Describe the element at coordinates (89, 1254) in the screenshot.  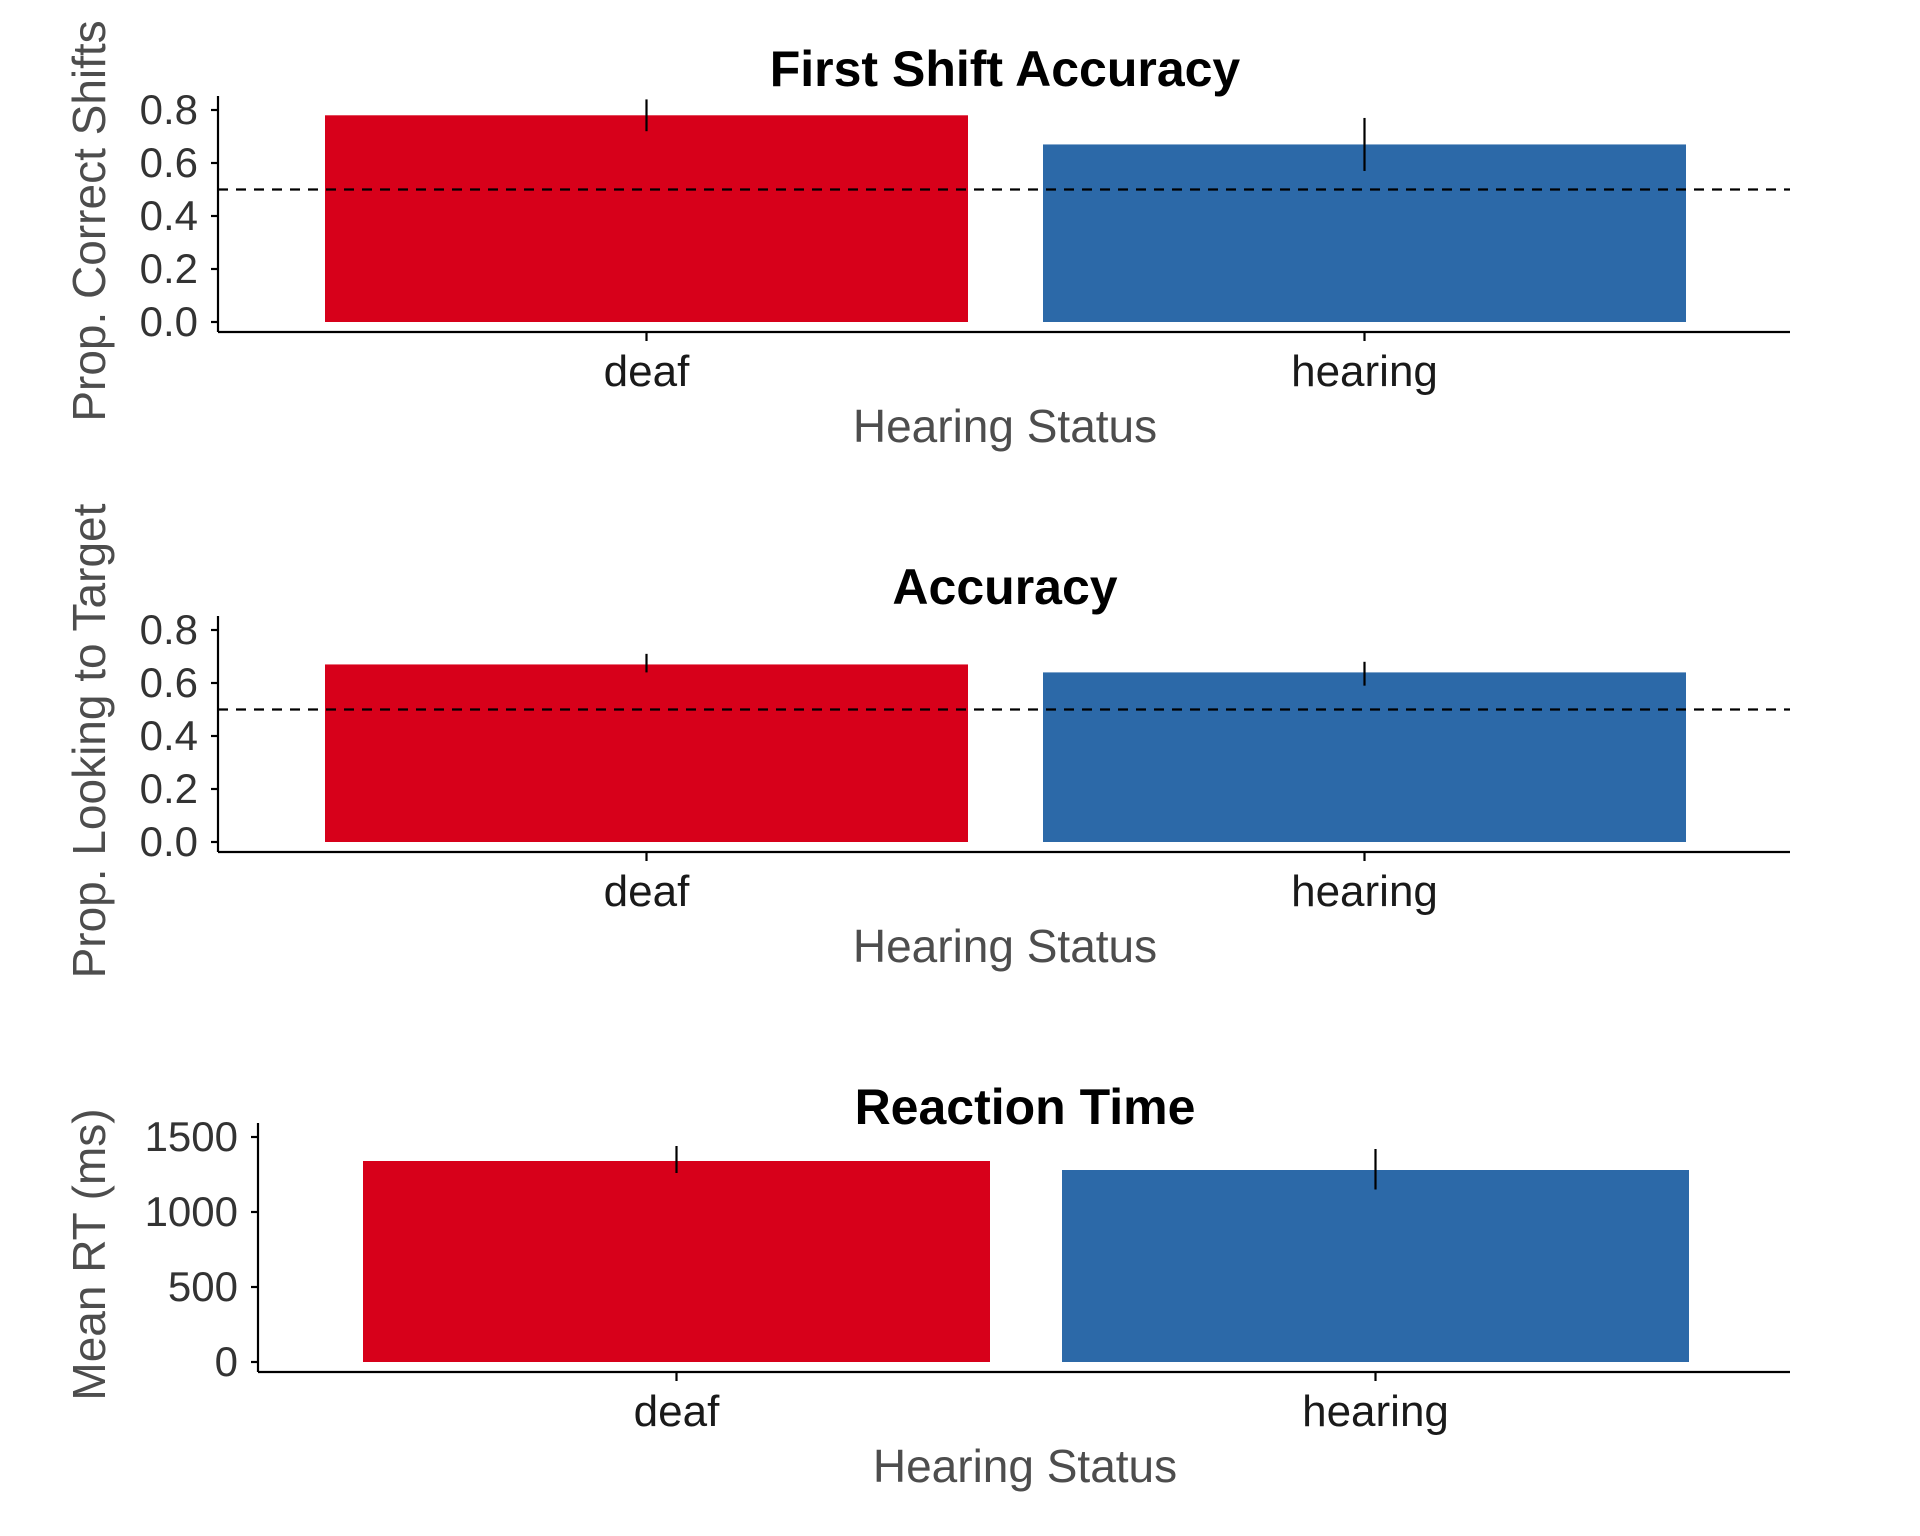
I see `y-axis-title: Mean RT (ms)` at that location.